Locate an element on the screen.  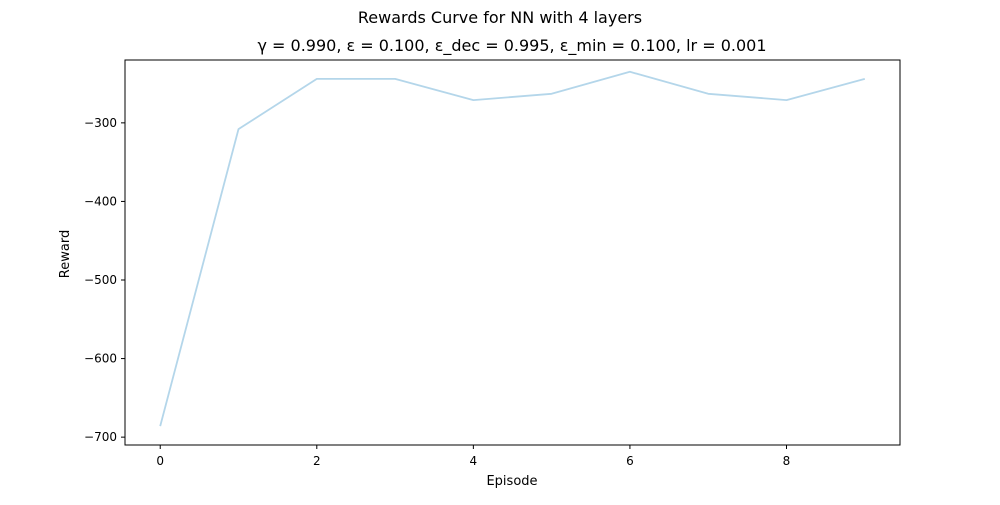
x-tick-label: 8 is located at coordinates (787, 461).